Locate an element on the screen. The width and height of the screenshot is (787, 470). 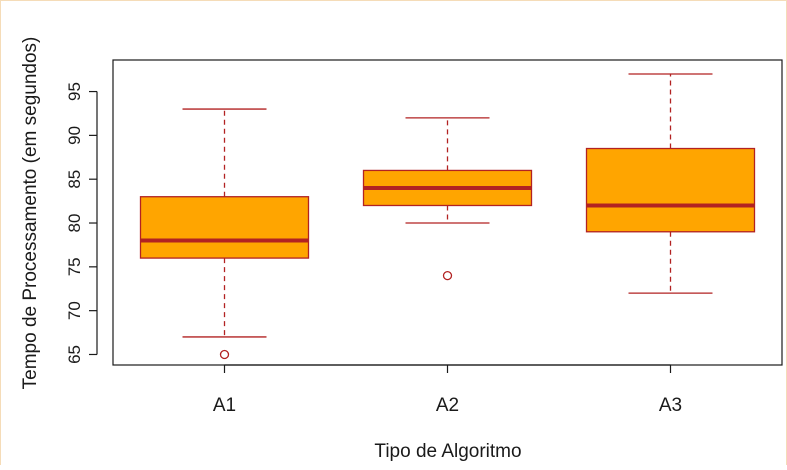
y-tick-label: 80 is located at coordinates (74, 223).